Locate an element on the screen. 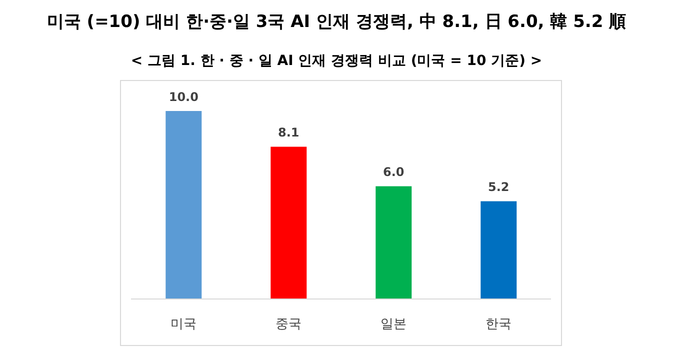 The height and width of the screenshot is (364, 673). data-label: 10.0 is located at coordinates (183, 97).